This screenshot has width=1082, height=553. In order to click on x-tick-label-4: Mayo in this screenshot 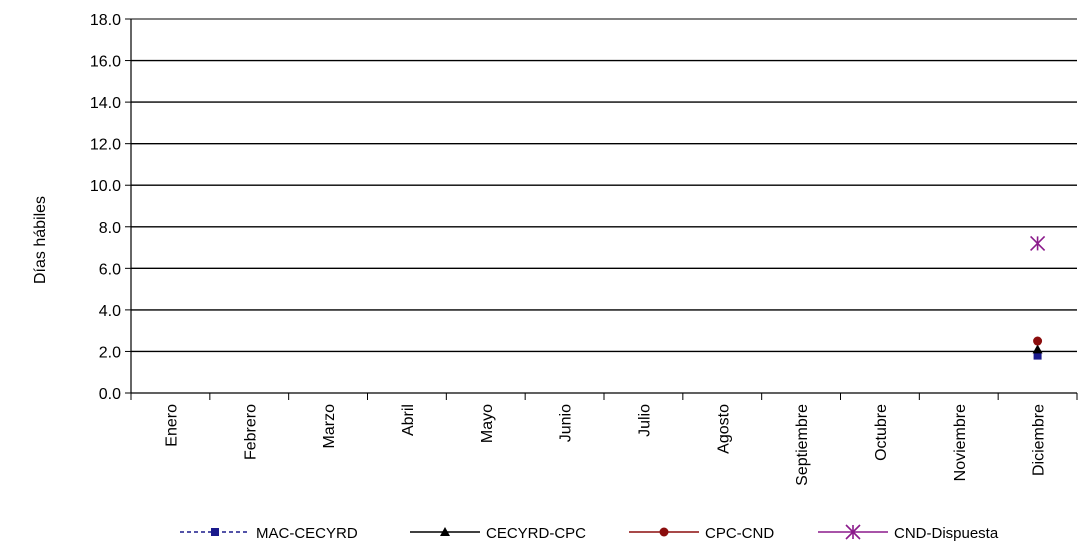, I will do `click(487, 423)`.